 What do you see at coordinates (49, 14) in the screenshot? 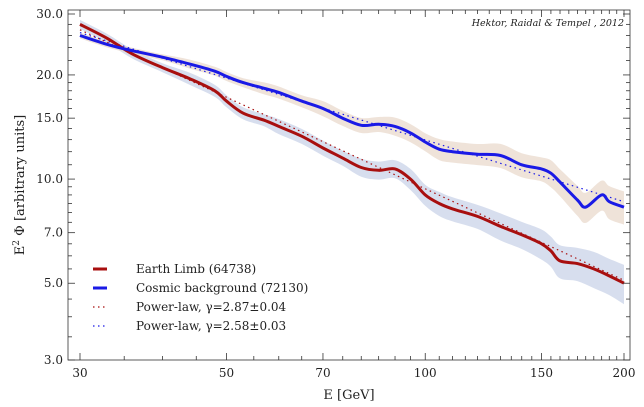
I see `y-tick-label: 30.0` at bounding box center [49, 14].